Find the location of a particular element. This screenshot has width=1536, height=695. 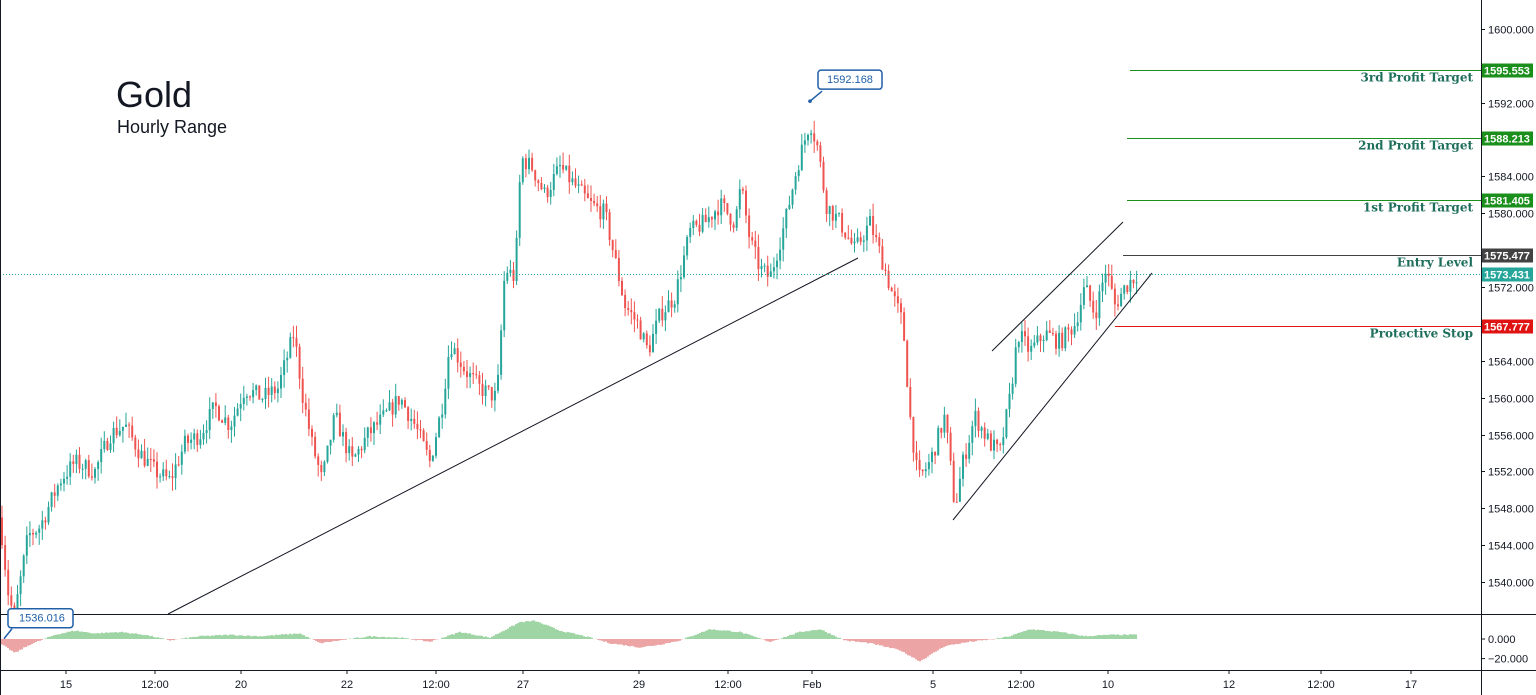

current-price-badge is located at coordinates (1507, 274).